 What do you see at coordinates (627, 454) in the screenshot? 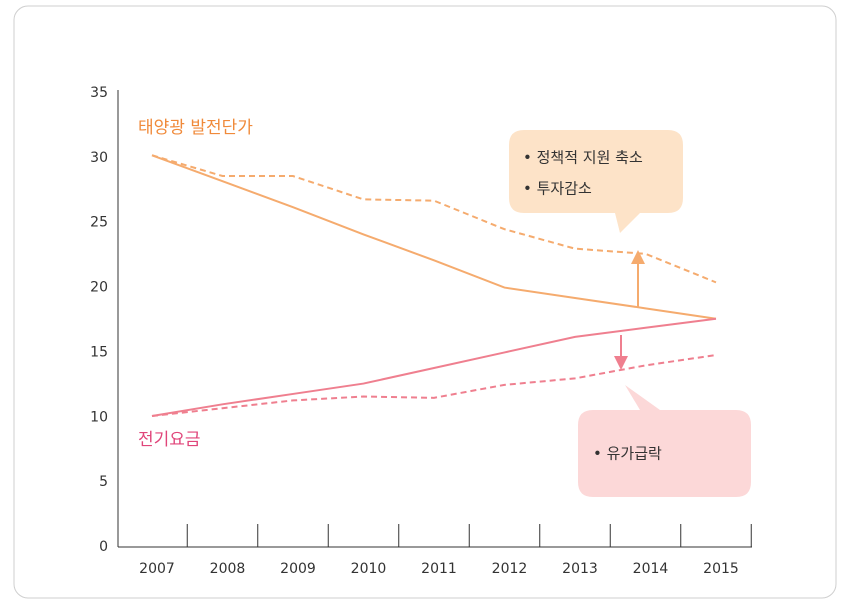
I see `annotation: • 유가급락` at bounding box center [627, 454].